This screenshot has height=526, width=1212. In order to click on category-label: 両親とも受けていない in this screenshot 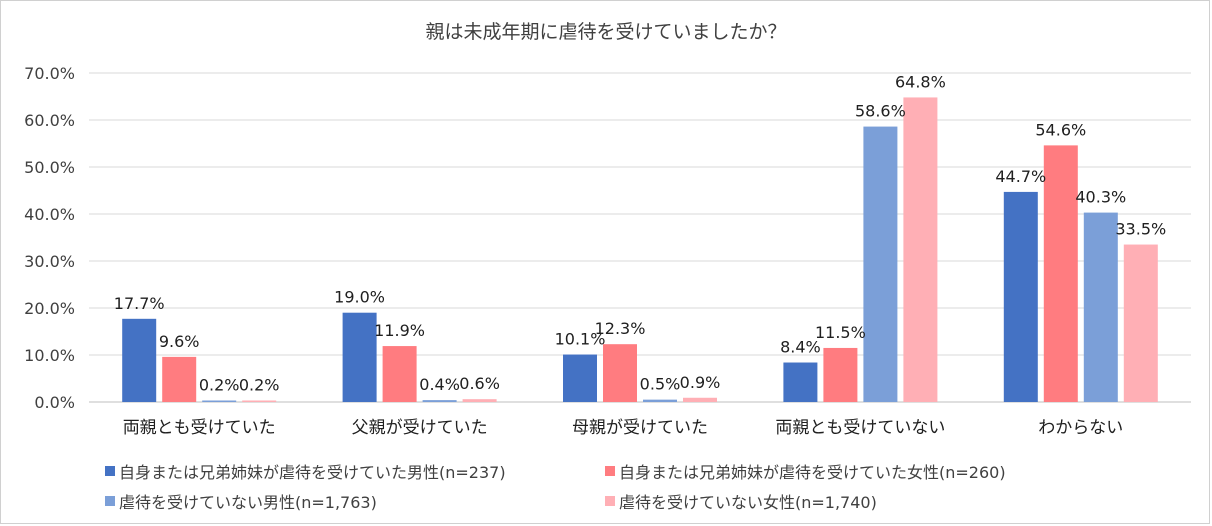, I will do `click(860, 428)`.